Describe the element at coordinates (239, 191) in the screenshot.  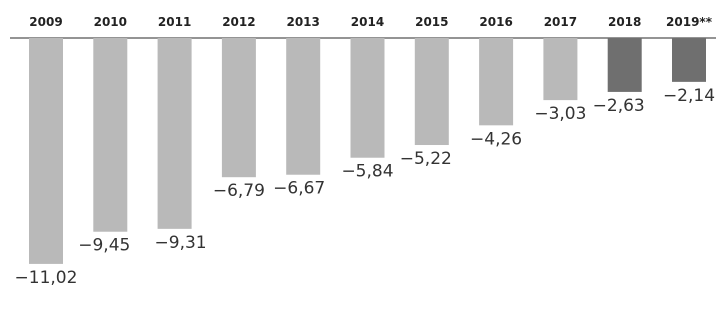
I see `value-label-2012: −6,79` at that location.